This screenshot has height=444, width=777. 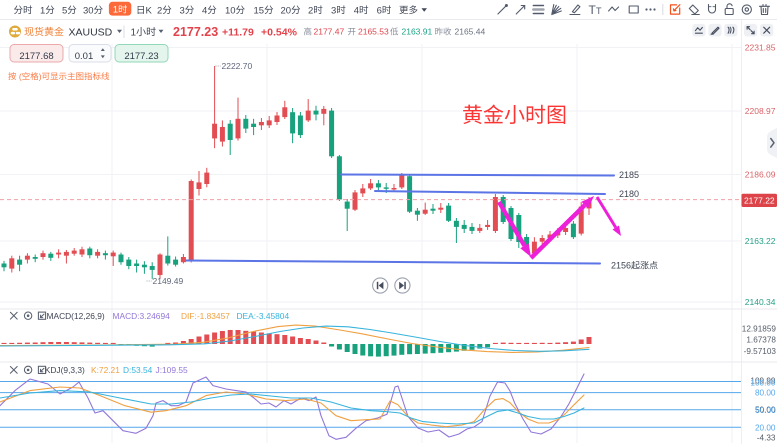 I want to click on svg-text: -4.33, so click(x=766, y=438).